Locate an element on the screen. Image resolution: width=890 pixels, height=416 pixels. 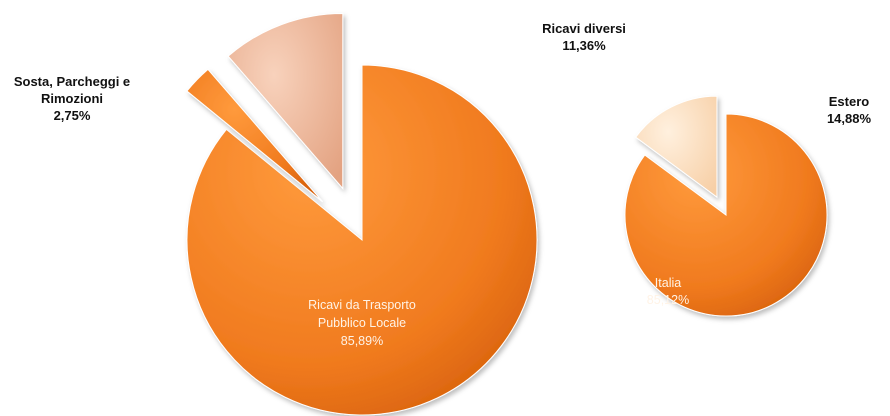
pie-slice-italia is located at coordinates (726, 215).